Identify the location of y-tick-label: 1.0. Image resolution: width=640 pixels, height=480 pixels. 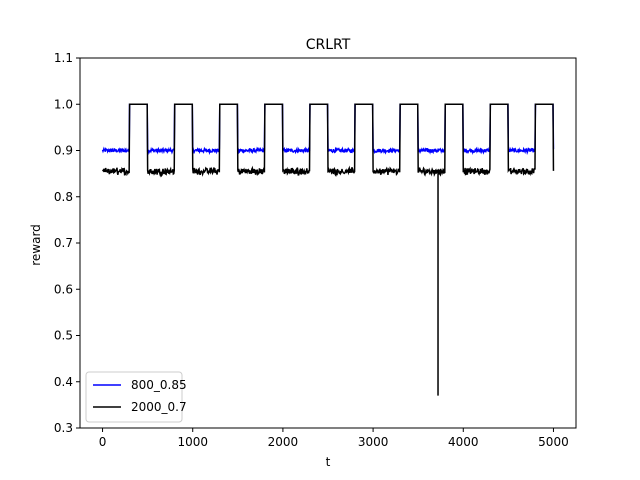
(63, 104).